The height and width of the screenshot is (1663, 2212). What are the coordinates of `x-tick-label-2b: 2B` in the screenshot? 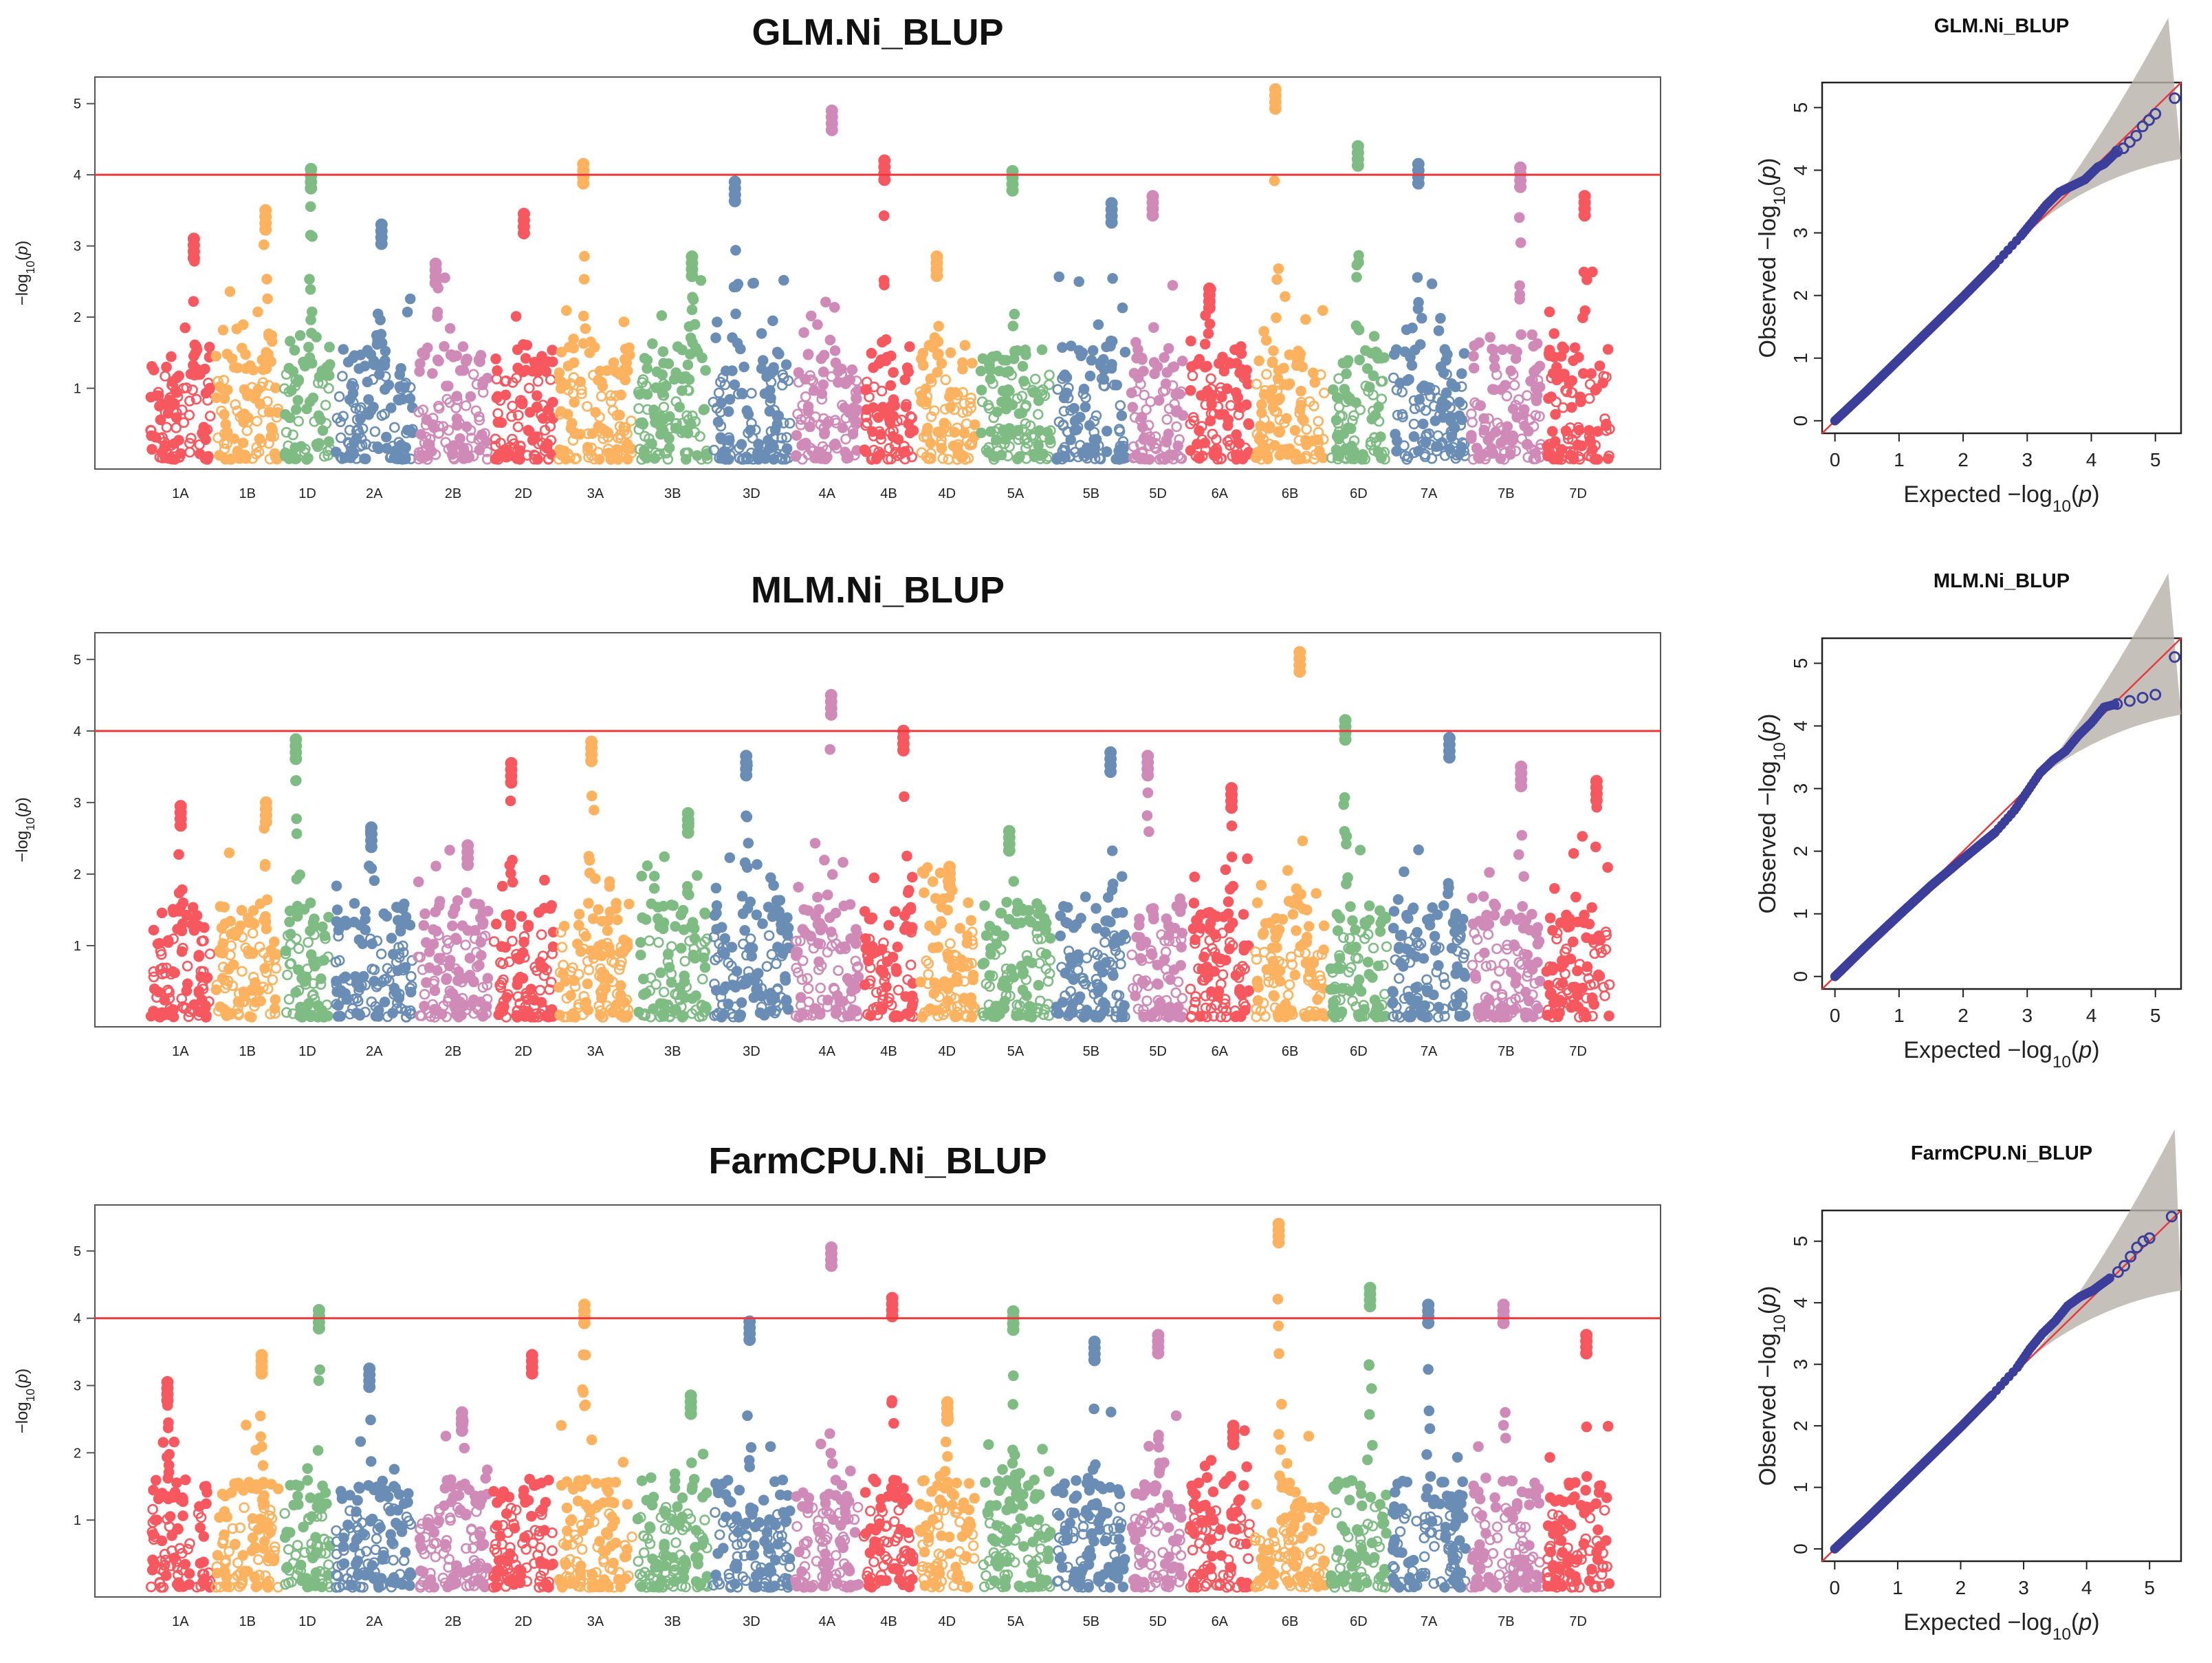 It's located at (453, 493).